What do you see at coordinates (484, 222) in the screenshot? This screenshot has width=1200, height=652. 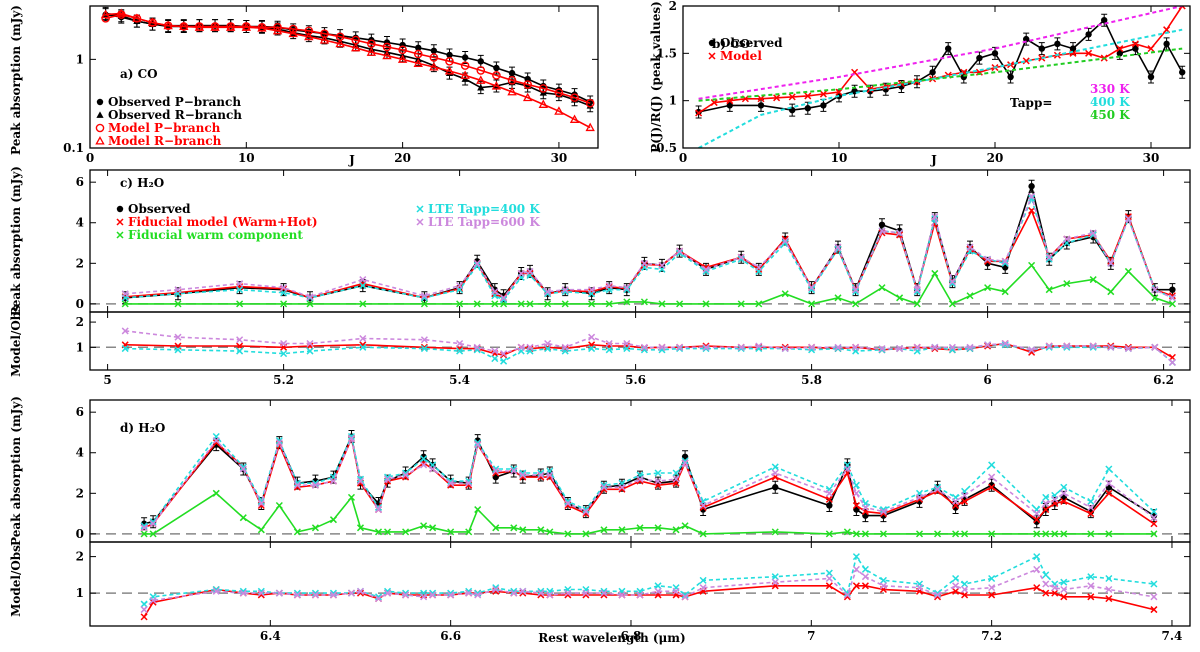 I see `legend-label: LTE Tapp=600 K` at bounding box center [484, 222].